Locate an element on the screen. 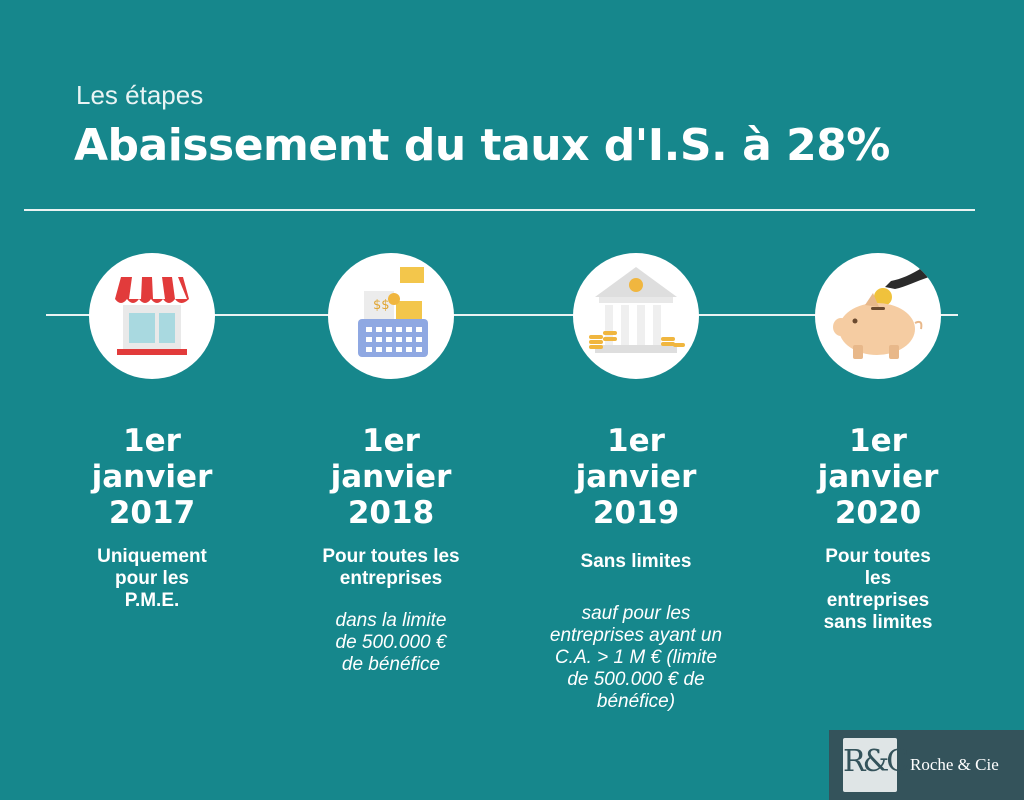 The width and height of the screenshot is (1024, 800). piggy-bank-icon is located at coordinates (878, 316).